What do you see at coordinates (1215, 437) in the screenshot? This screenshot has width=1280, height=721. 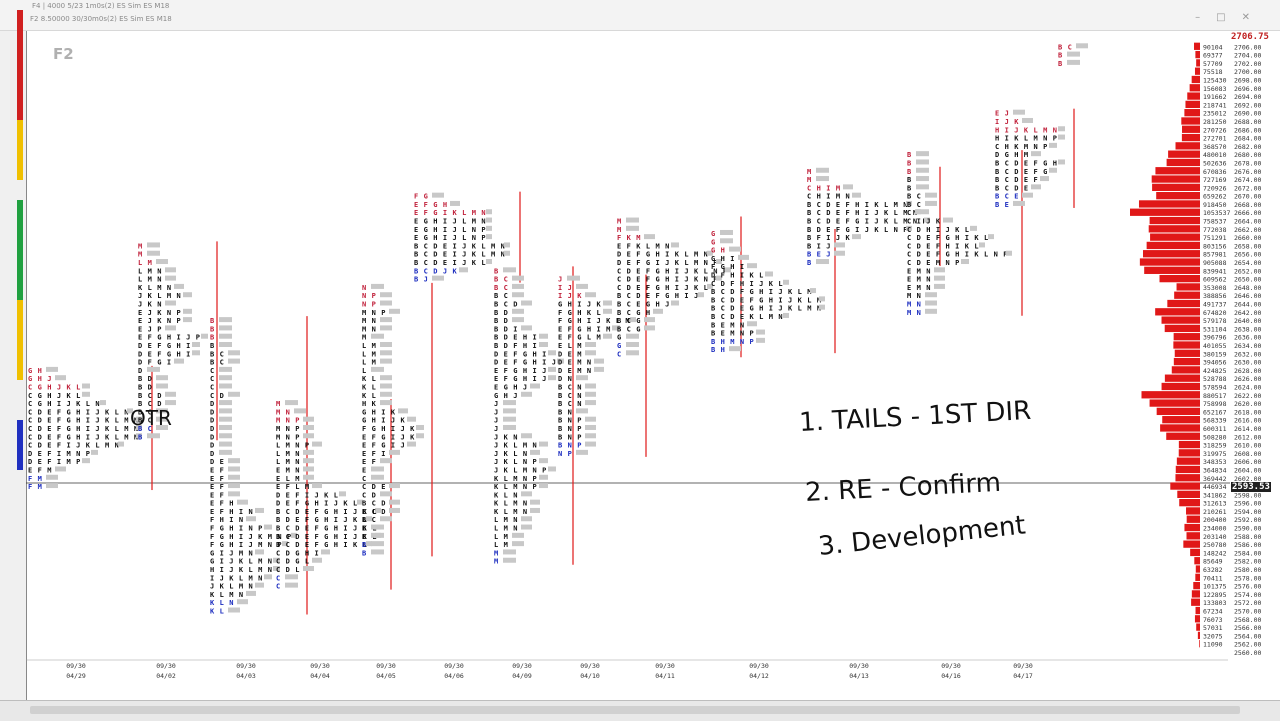 I see `volume-label: 508280` at bounding box center [1215, 437].